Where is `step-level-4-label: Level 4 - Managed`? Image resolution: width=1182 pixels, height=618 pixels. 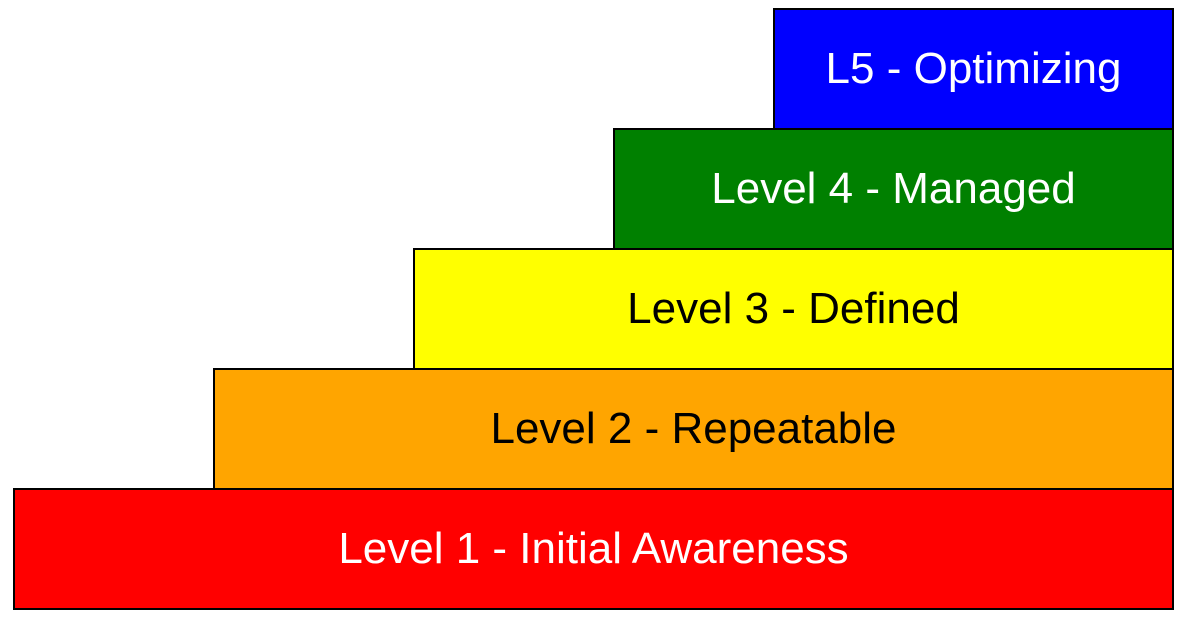
step-level-4-label: Level 4 - Managed is located at coordinates (893, 188).